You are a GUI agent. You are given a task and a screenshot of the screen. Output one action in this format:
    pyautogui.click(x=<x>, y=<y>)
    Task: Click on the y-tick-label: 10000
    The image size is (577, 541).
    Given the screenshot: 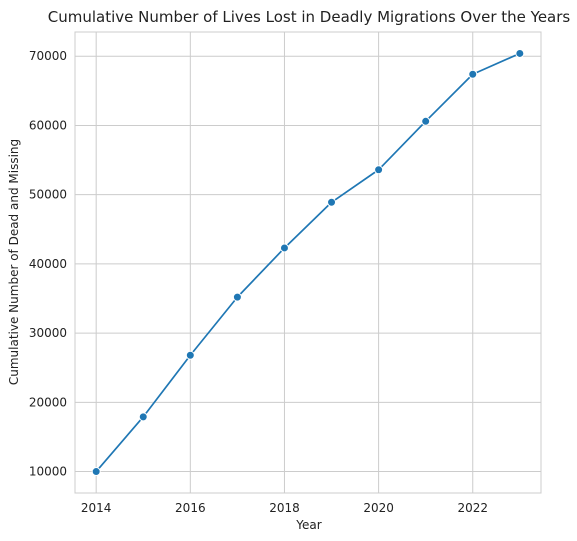 What is the action you would take?
    pyautogui.click(x=48, y=472)
    